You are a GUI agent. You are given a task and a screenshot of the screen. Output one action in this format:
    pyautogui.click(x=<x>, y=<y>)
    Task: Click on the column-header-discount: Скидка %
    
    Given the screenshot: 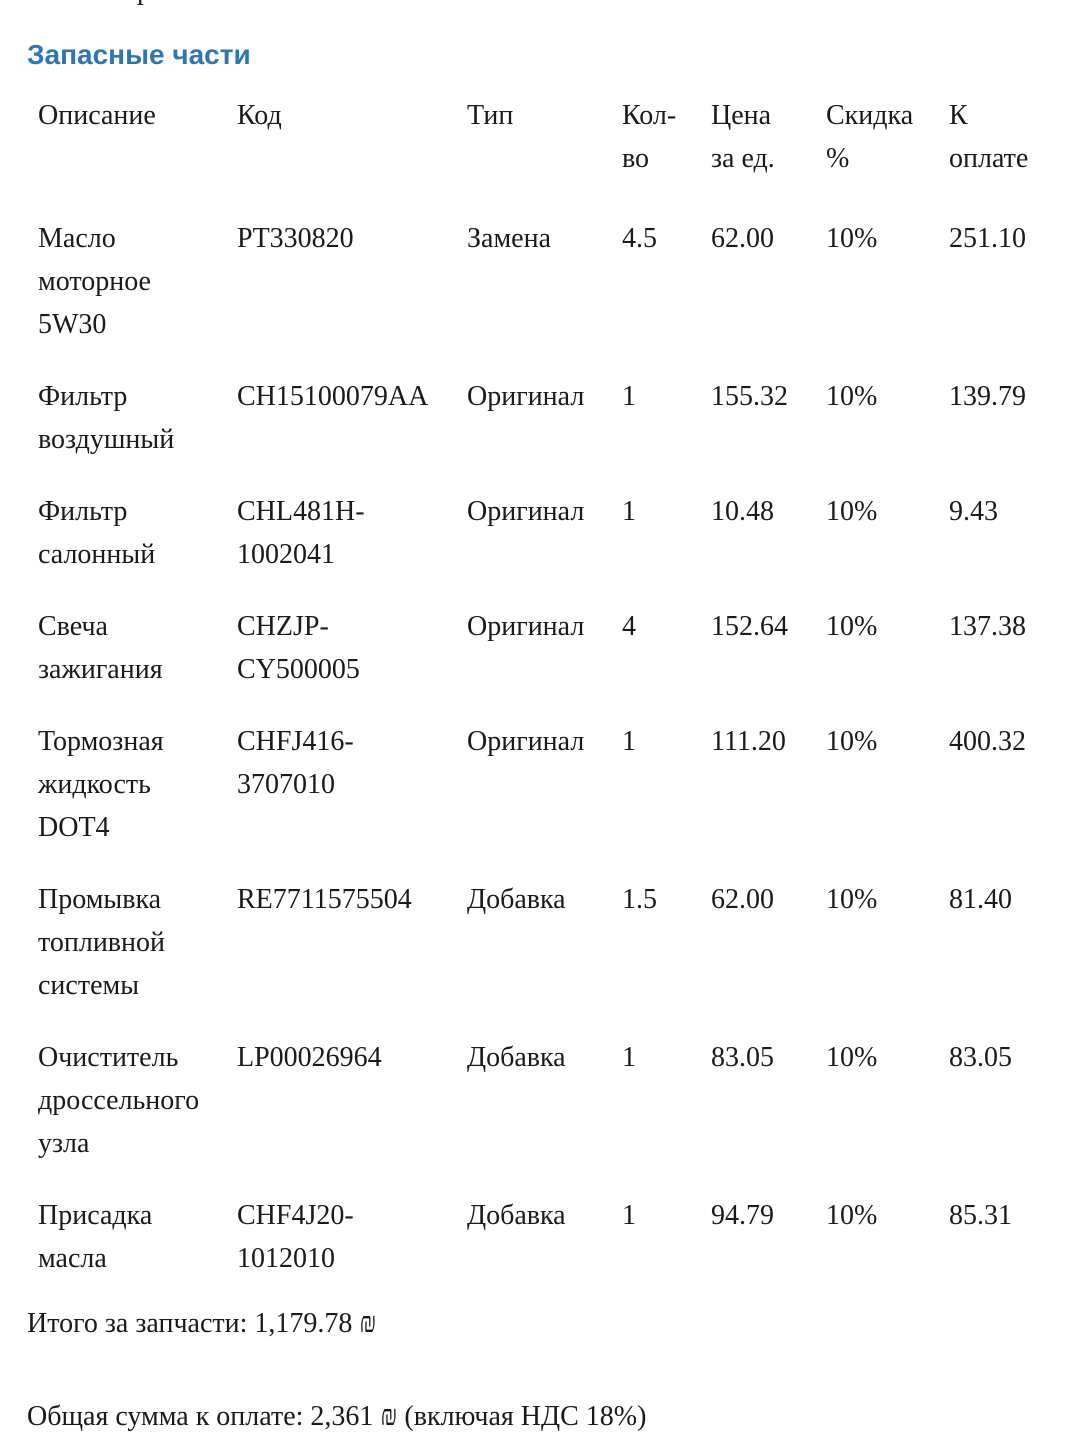 What is the action you would take?
    pyautogui.click(x=870, y=137)
    